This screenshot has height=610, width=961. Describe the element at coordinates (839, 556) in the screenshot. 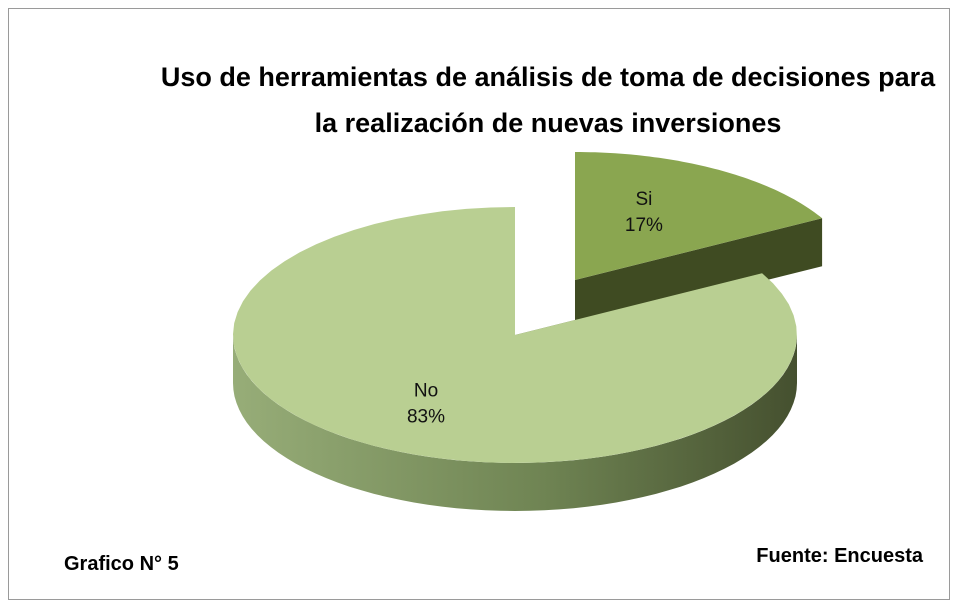

I see `source: Fuente: Encuesta` at that location.